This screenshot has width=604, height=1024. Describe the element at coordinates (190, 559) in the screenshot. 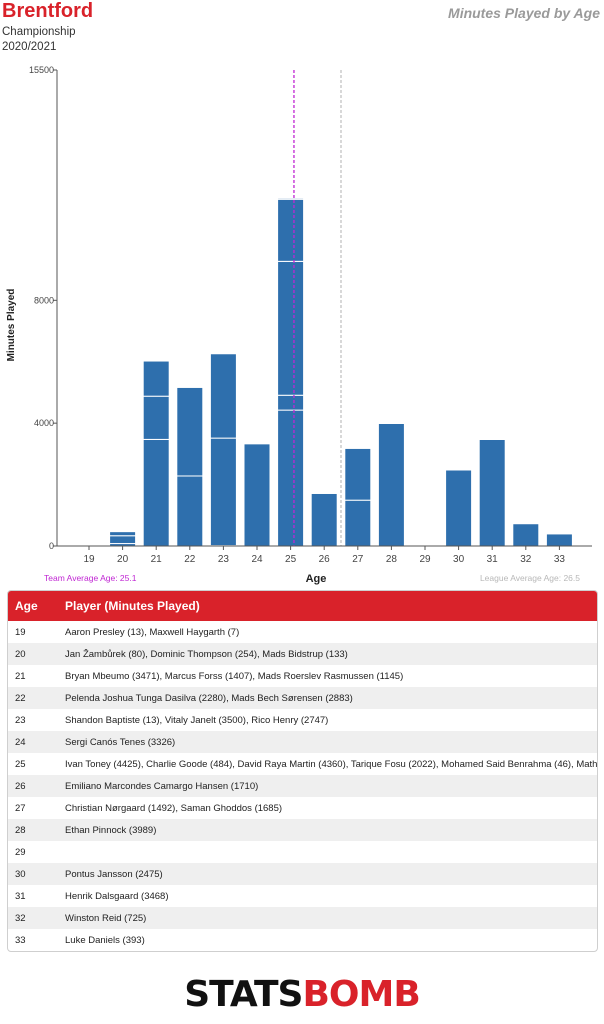

I see `x-tick-label: 22` at that location.